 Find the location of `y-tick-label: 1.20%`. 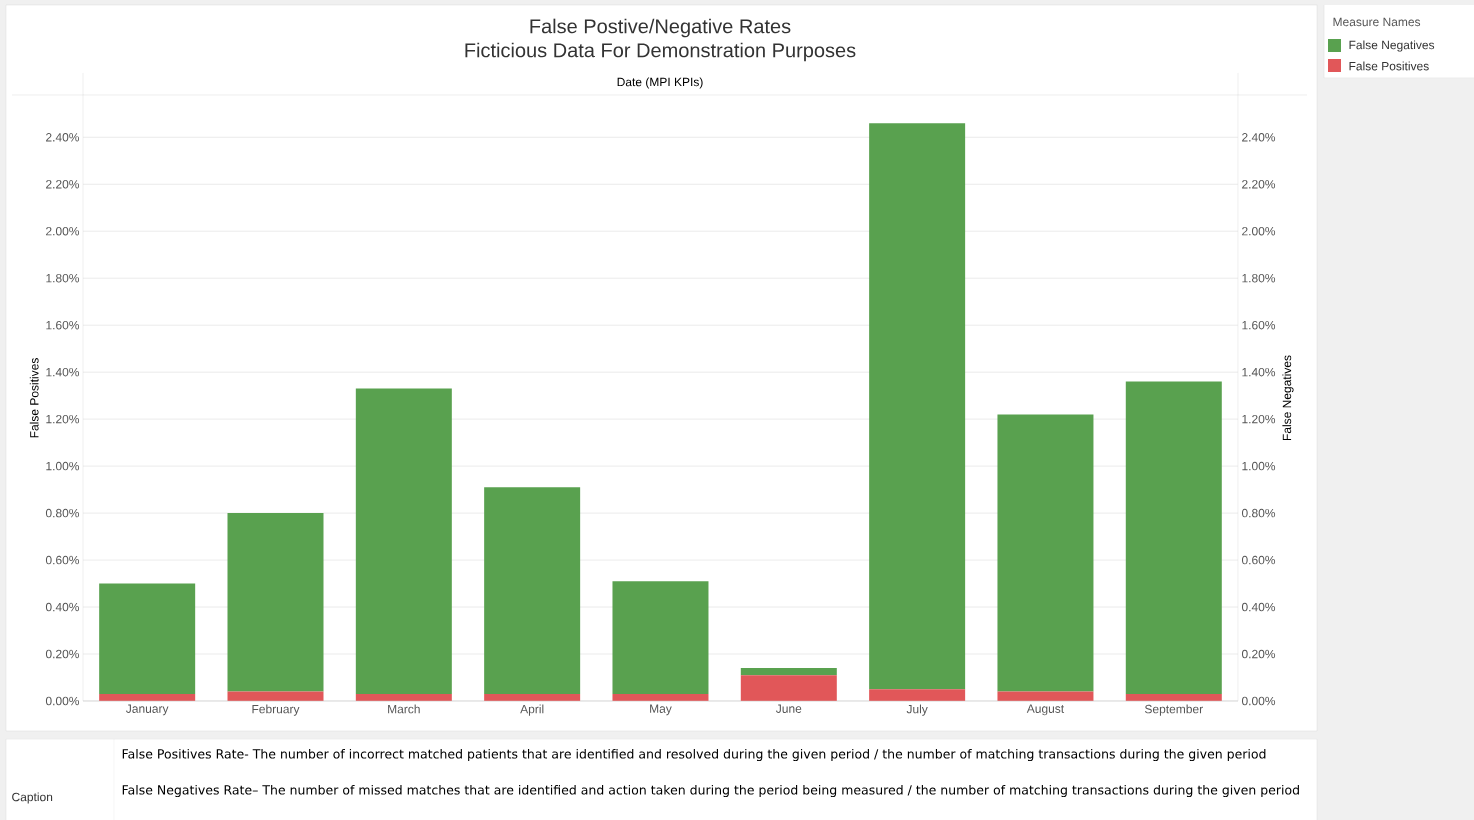

y-tick-label: 1.20% is located at coordinates (63, 419).